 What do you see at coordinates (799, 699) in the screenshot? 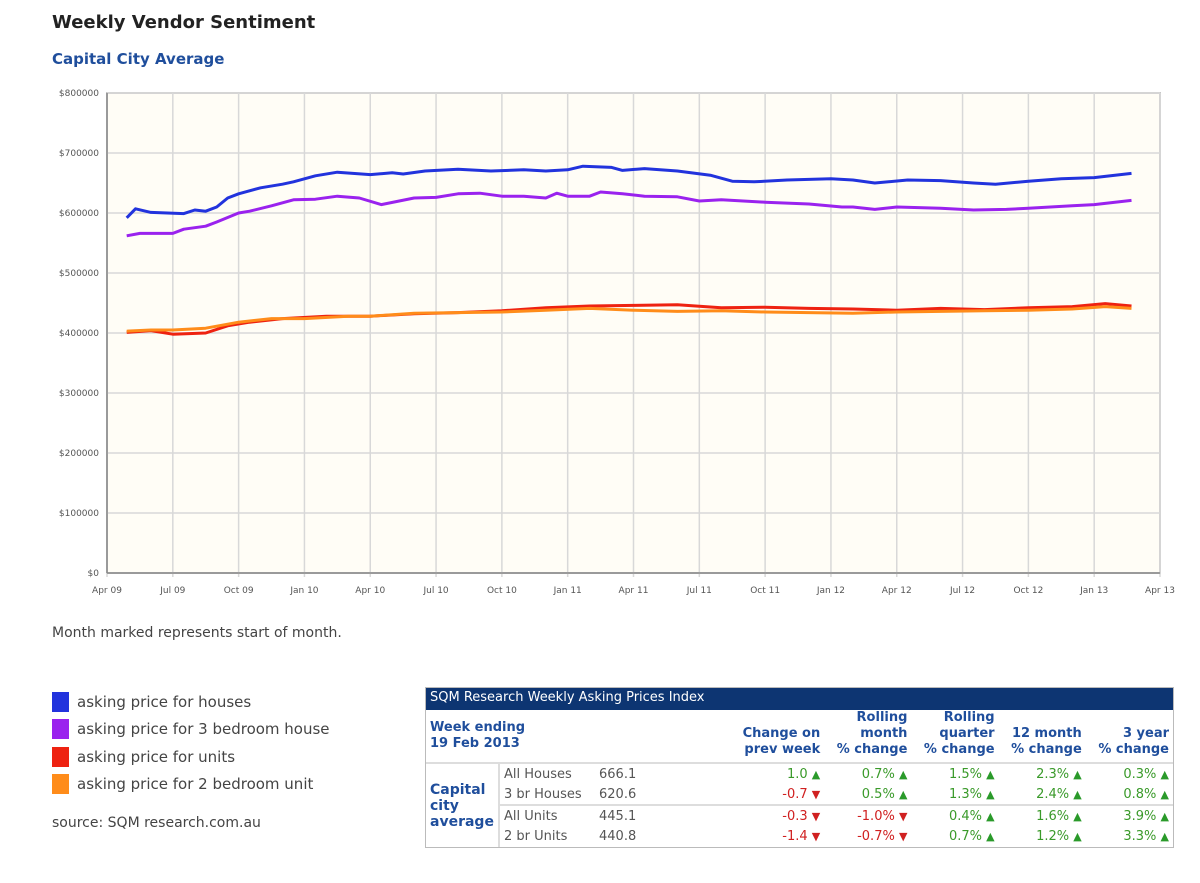
I see `table-title: SQM Research Weekly Asking Prices Index` at bounding box center [799, 699].